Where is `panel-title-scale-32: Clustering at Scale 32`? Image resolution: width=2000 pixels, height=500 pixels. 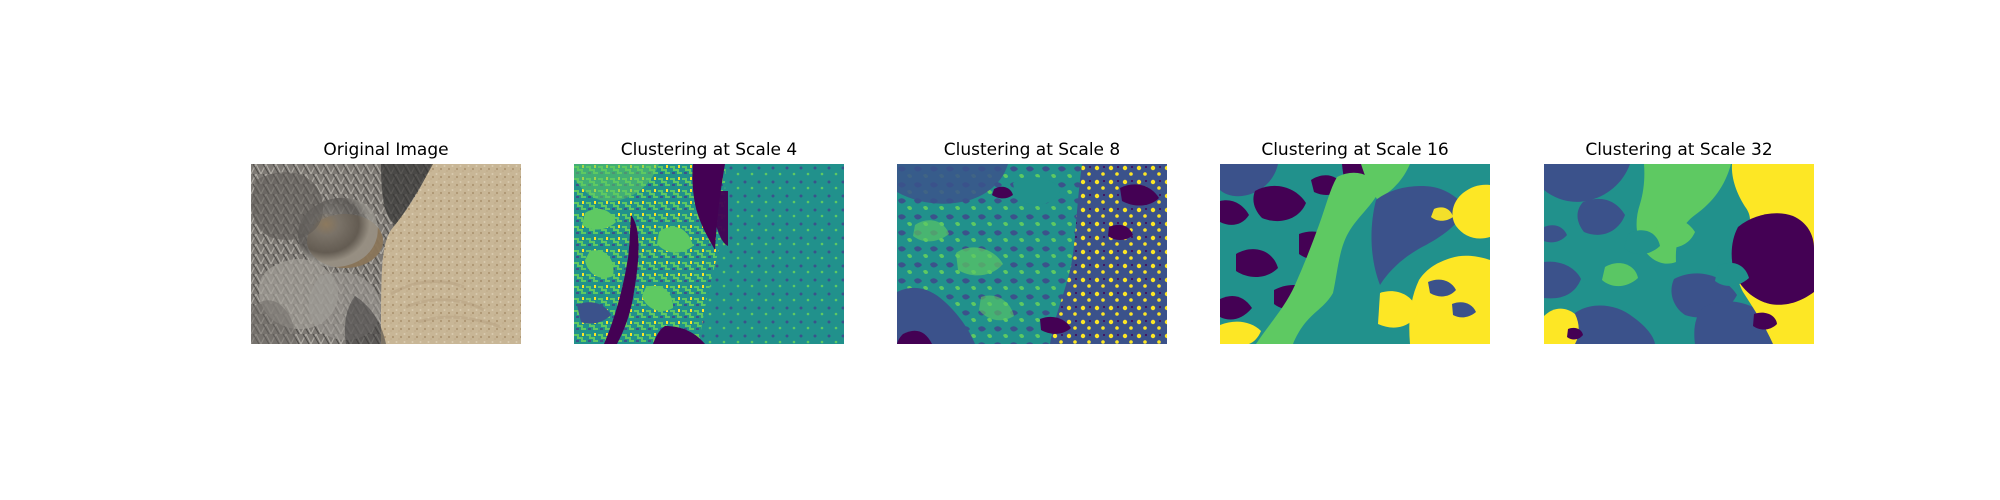 panel-title-scale-32: Clustering at Scale 32 is located at coordinates (1679, 150).